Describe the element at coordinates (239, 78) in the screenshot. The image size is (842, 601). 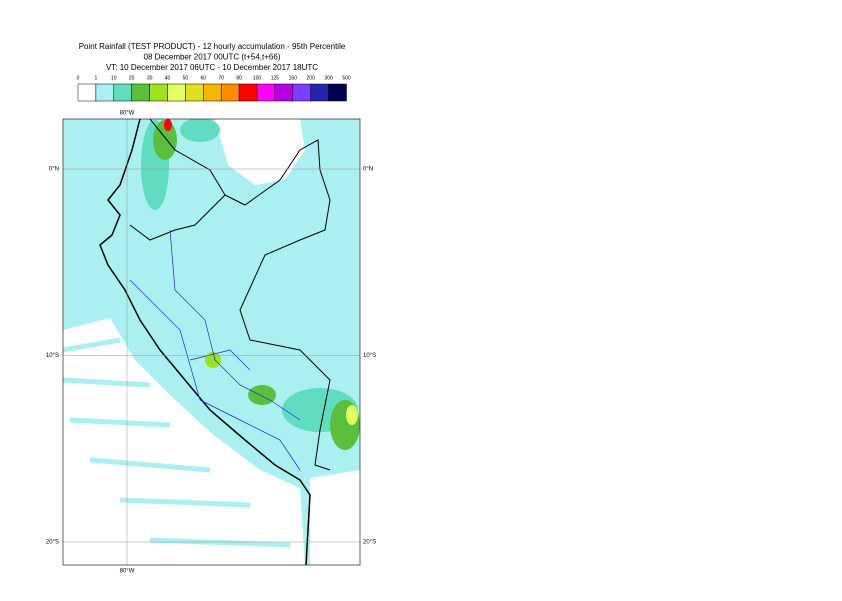
I see `legend-label: 80` at that location.